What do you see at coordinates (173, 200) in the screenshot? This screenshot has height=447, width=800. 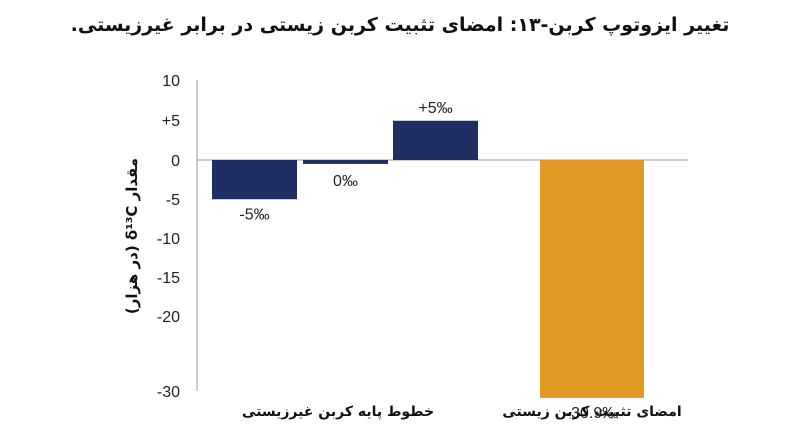 I see `y-tick-label: -5` at bounding box center [173, 200].